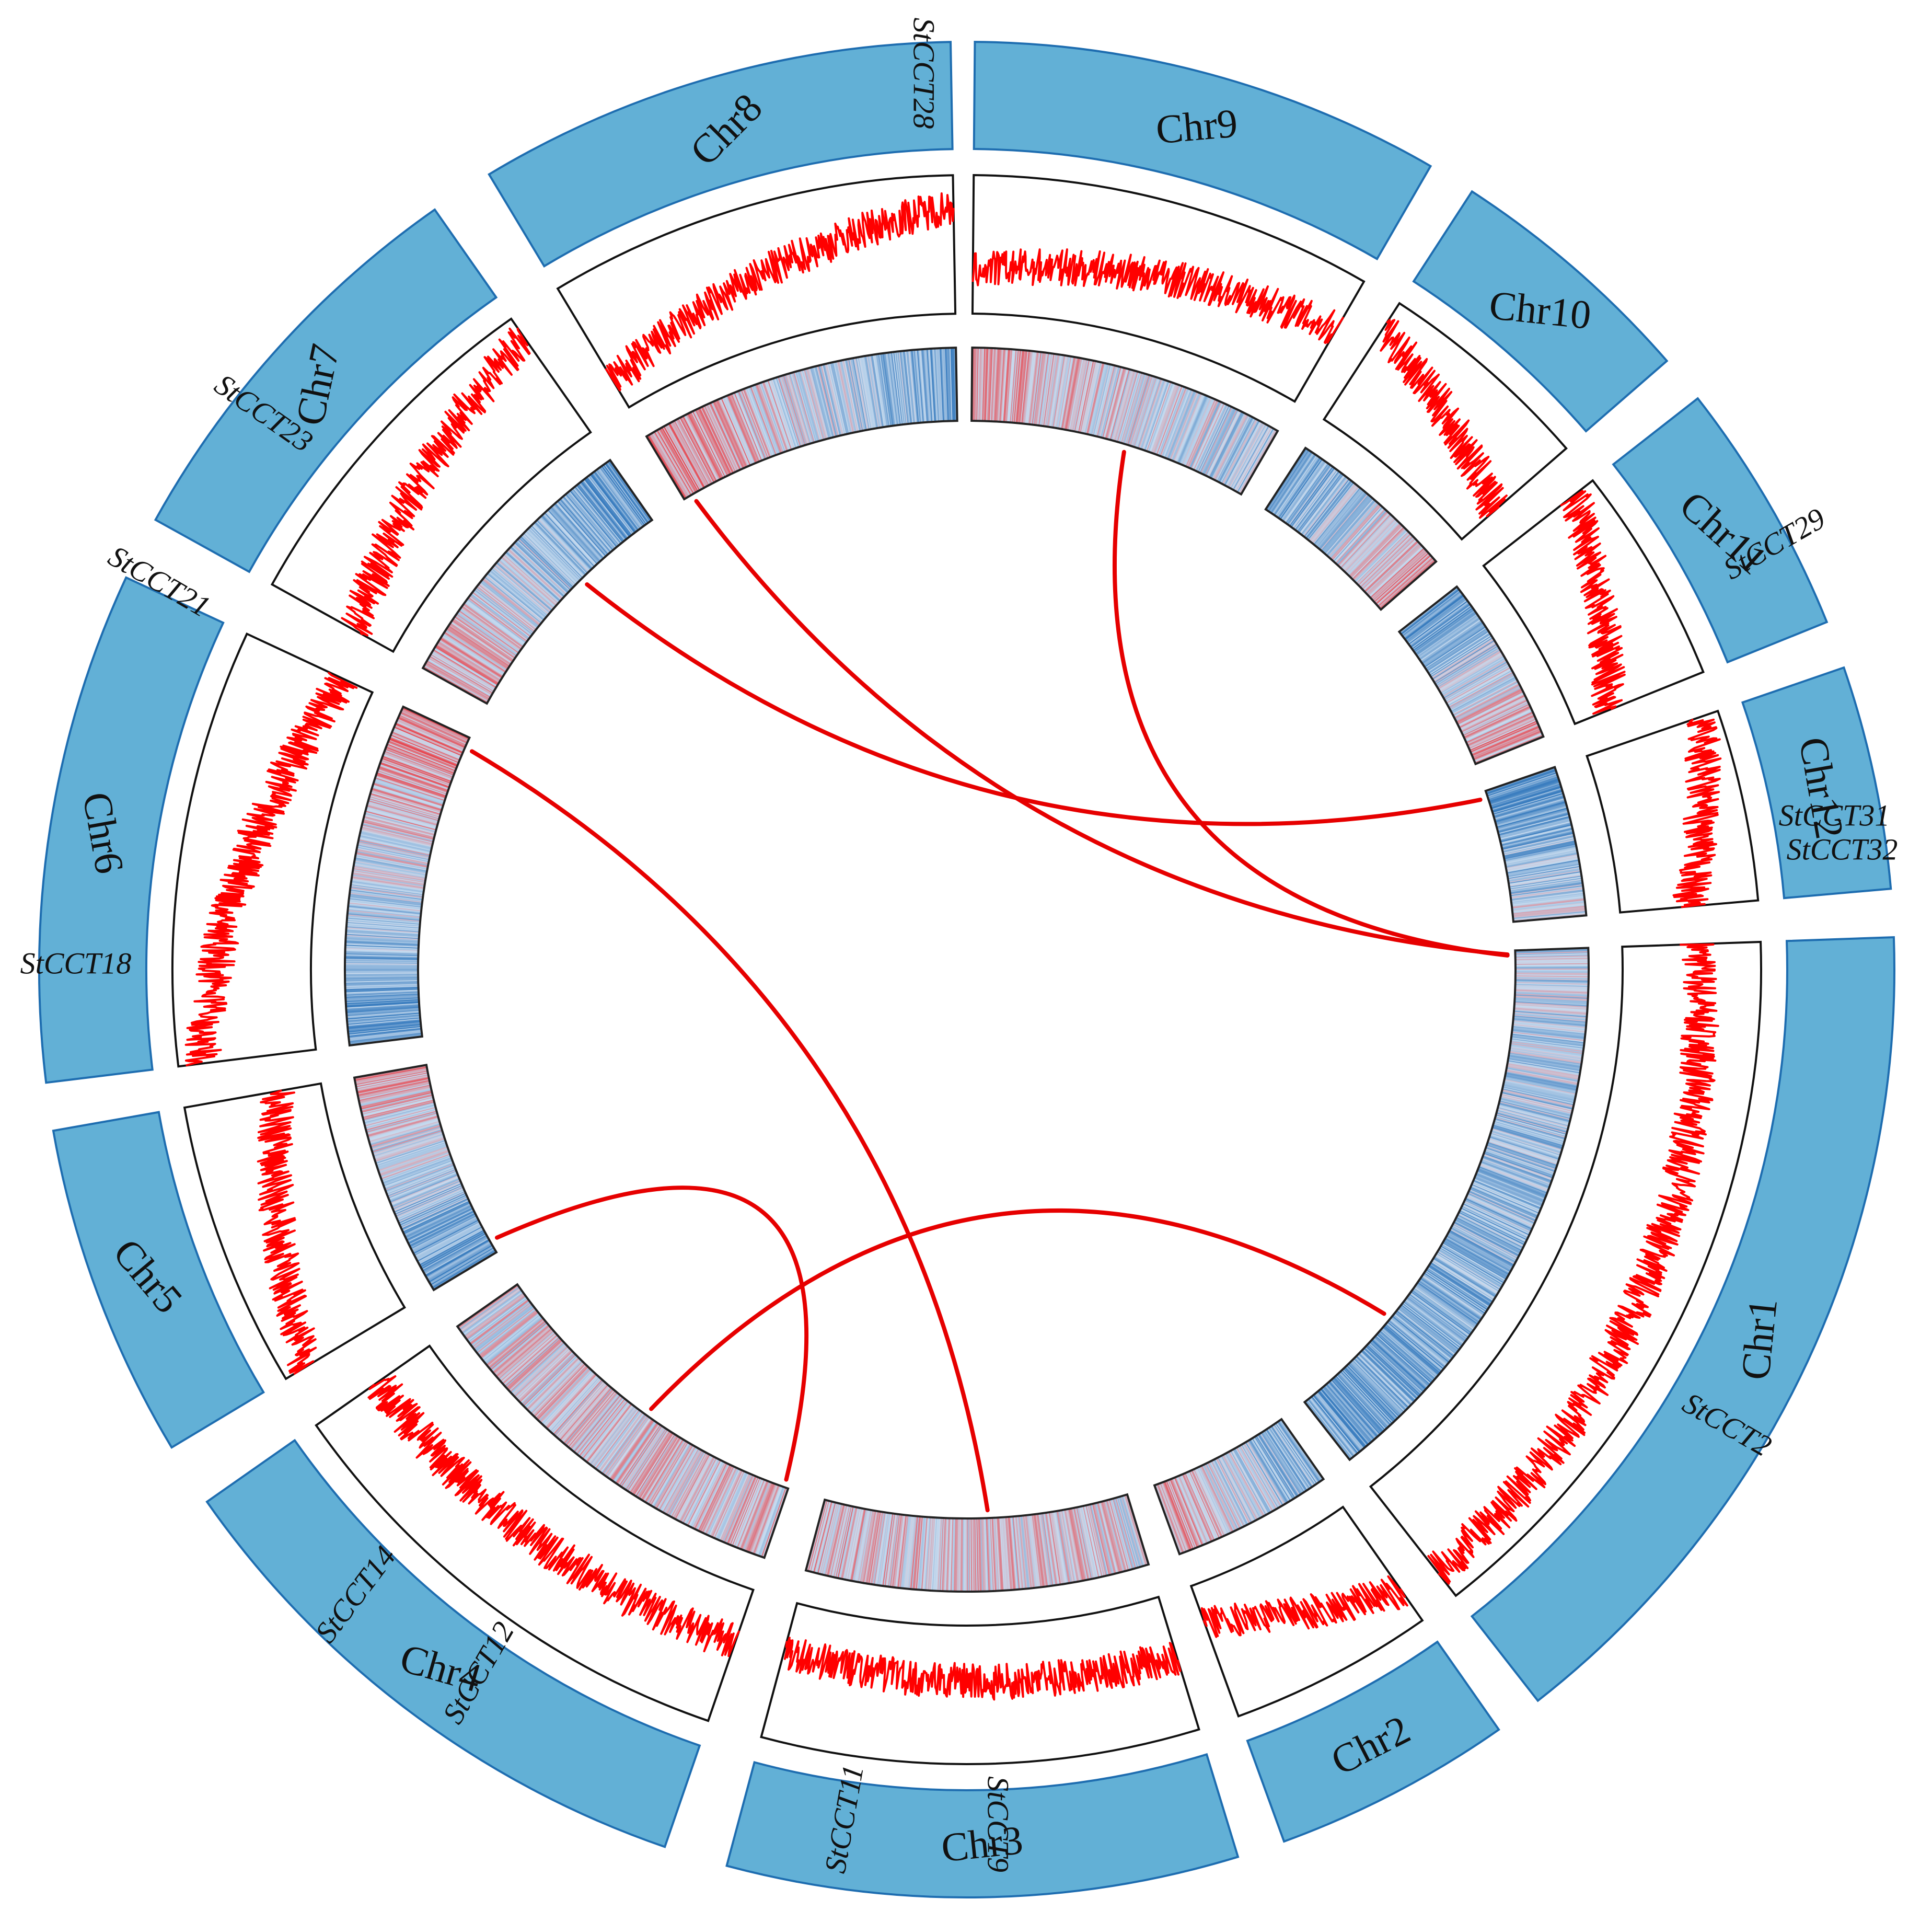 Image resolution: width=1932 pixels, height=1911 pixels. I want to click on chr5-heatmap-outline, so click(425, 1178).